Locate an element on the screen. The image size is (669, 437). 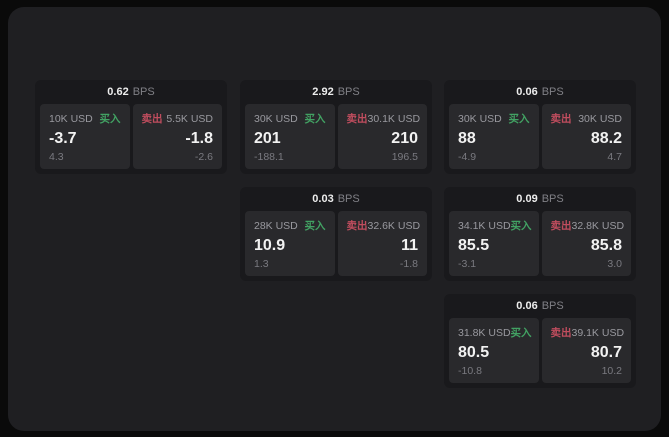
bps-value: 0.62 is located at coordinates (118, 92).